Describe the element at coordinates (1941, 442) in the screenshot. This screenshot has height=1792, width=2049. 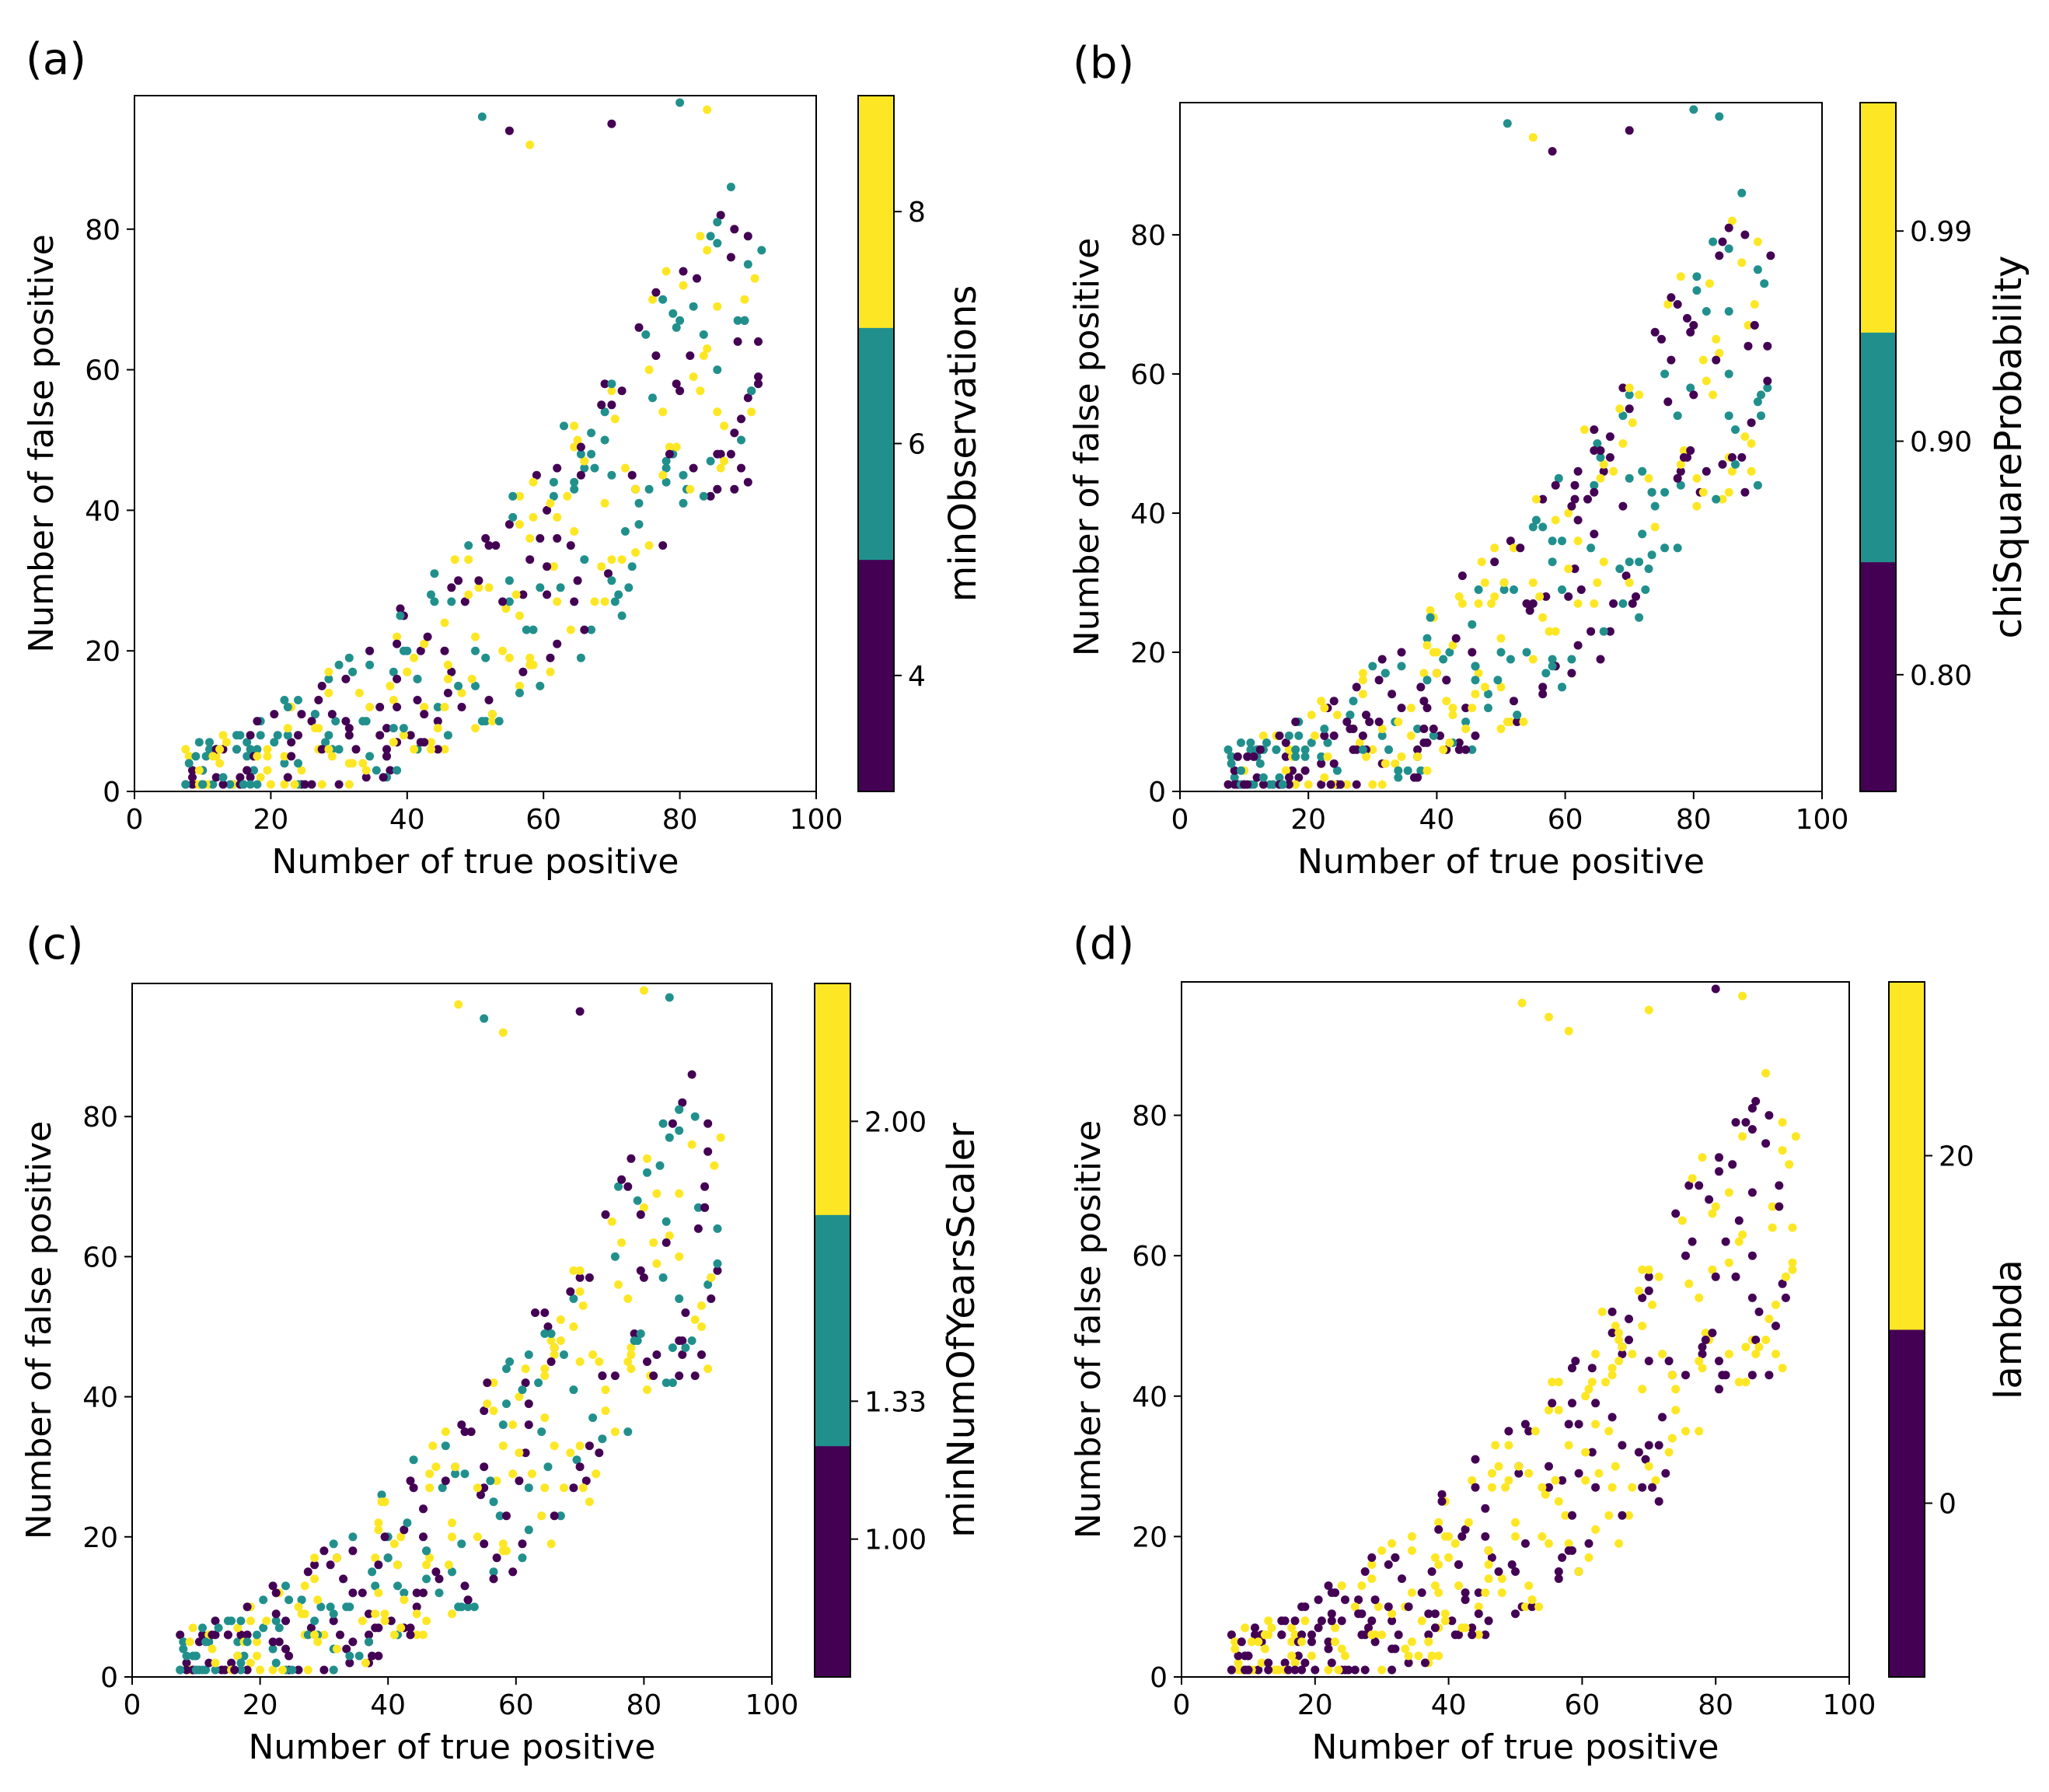
I see `colorbar-tick-label: 0.90` at that location.